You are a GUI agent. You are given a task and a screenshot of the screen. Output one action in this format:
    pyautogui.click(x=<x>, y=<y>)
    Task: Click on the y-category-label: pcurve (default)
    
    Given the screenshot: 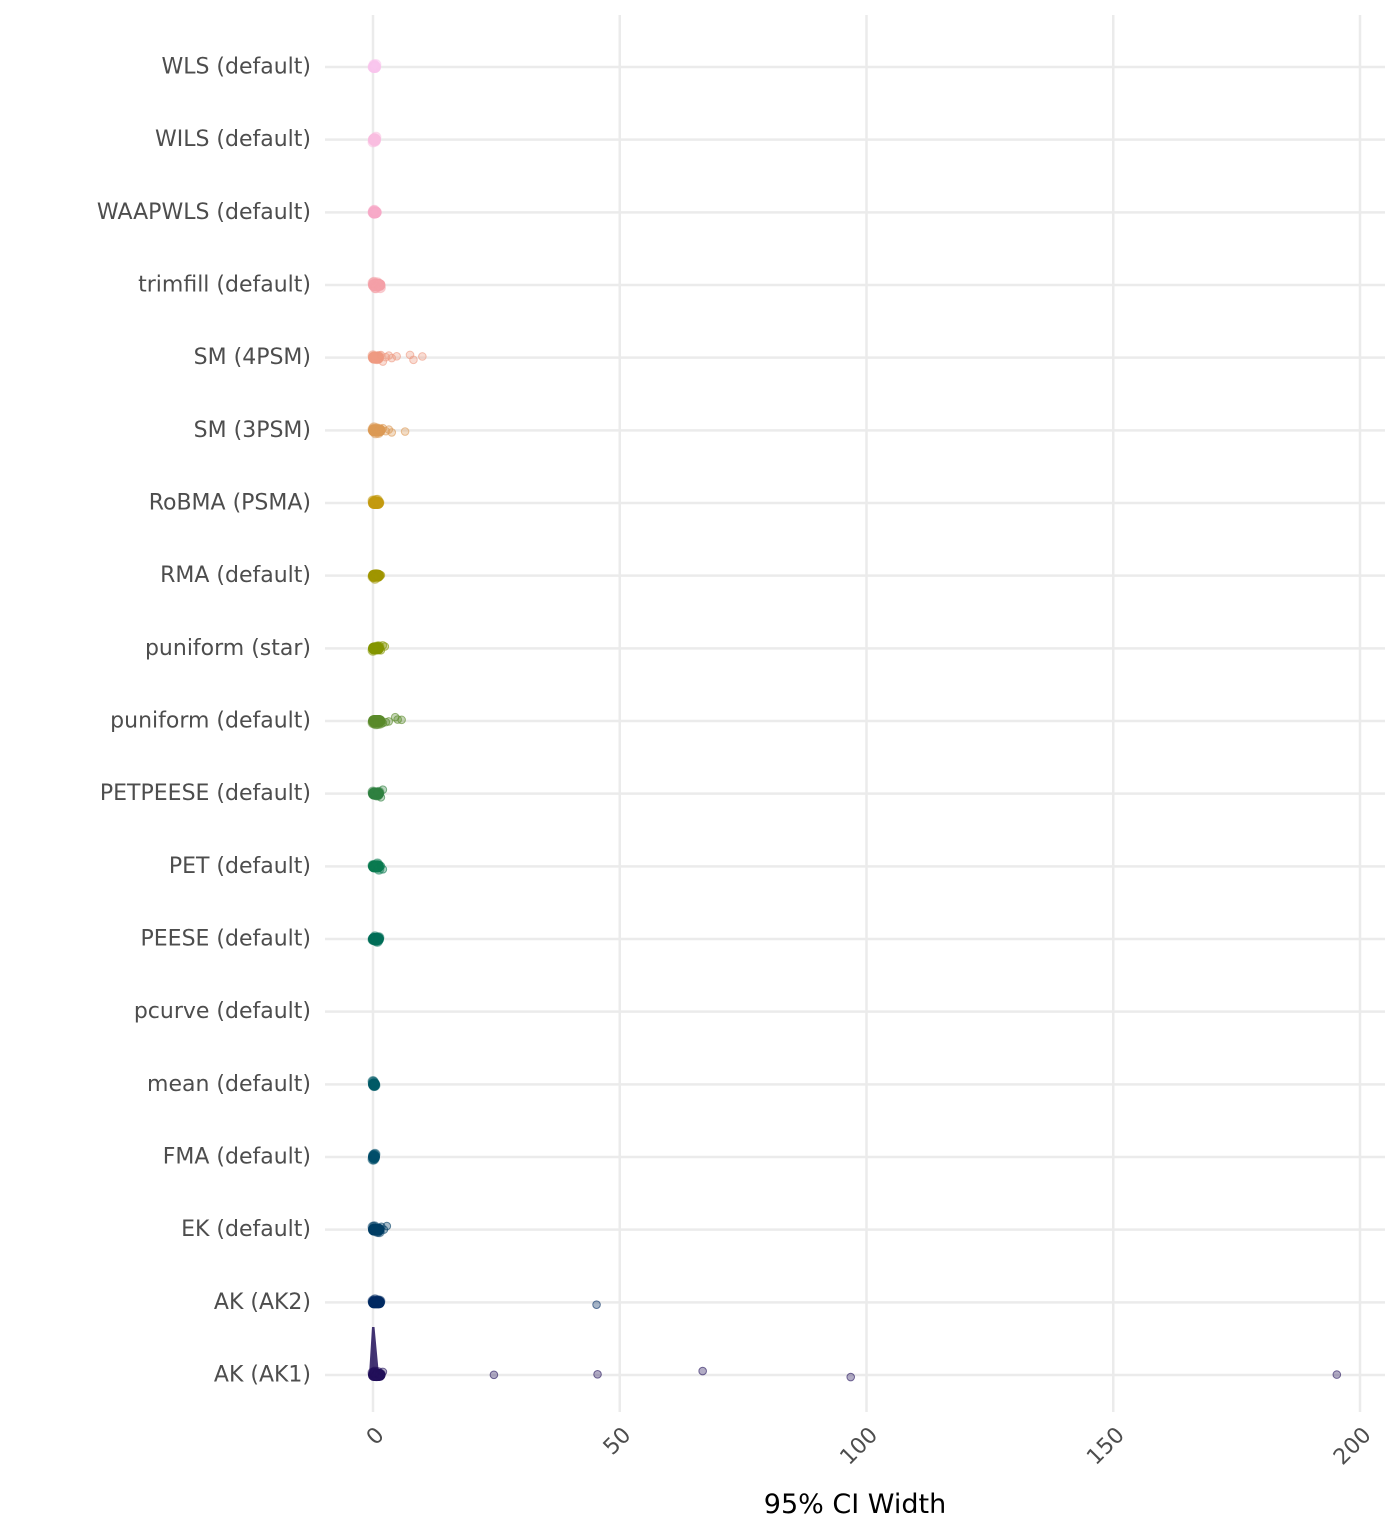 What is the action you would take?
    pyautogui.click(x=222, y=1011)
    